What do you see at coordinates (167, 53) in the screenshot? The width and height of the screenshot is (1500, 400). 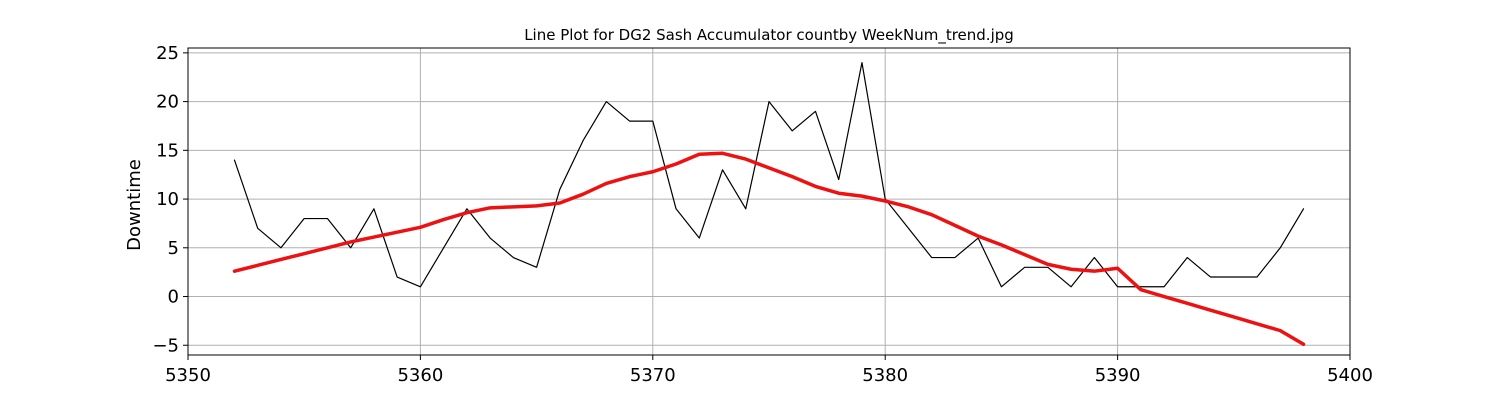 I see `y-tick-label: 25` at bounding box center [167, 53].